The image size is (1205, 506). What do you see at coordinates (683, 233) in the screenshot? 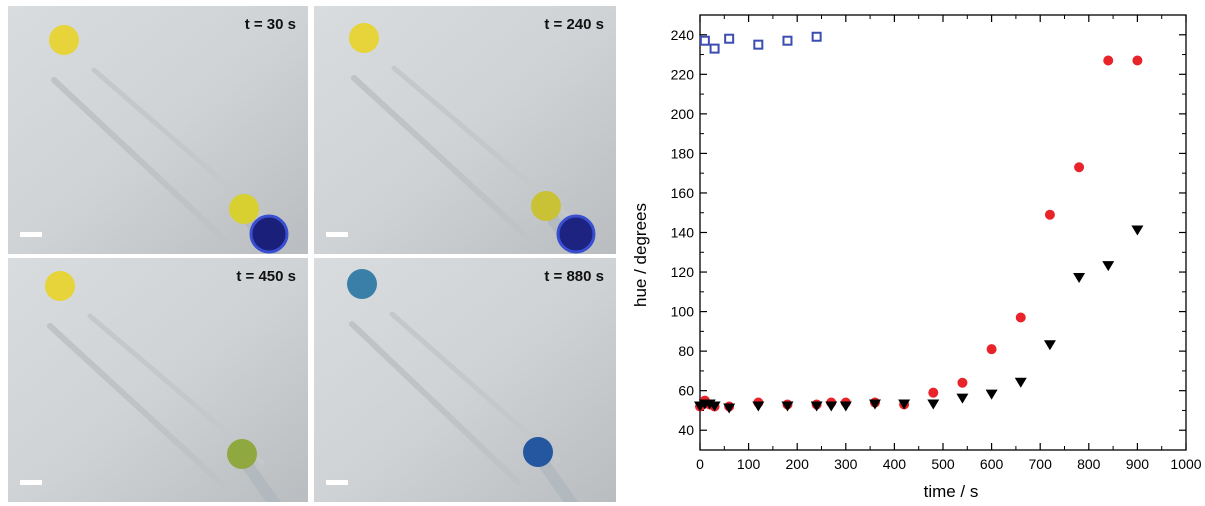
I see `y-tick-label: 140` at bounding box center [683, 233].